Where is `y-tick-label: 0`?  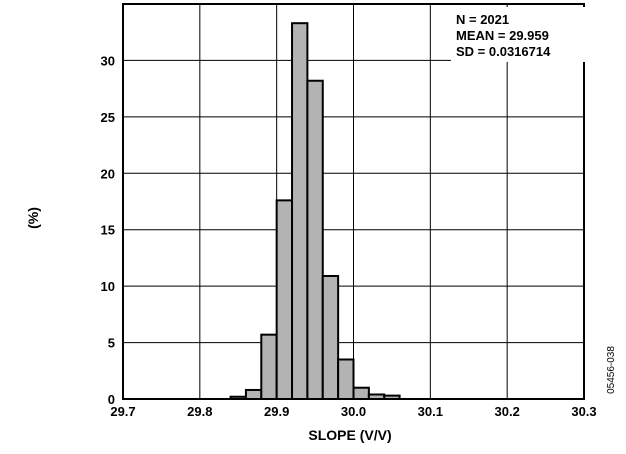
y-tick-label: 0 is located at coordinates (111, 399).